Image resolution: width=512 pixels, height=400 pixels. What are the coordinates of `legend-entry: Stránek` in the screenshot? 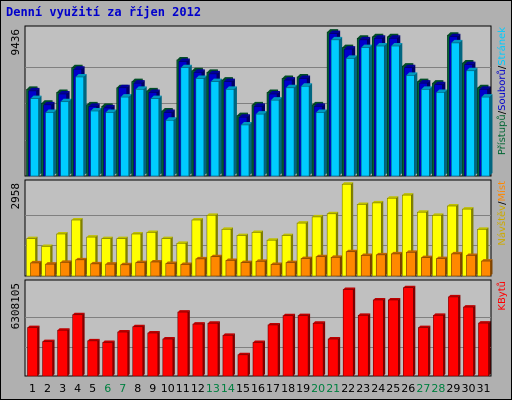 It's located at (502, 46).